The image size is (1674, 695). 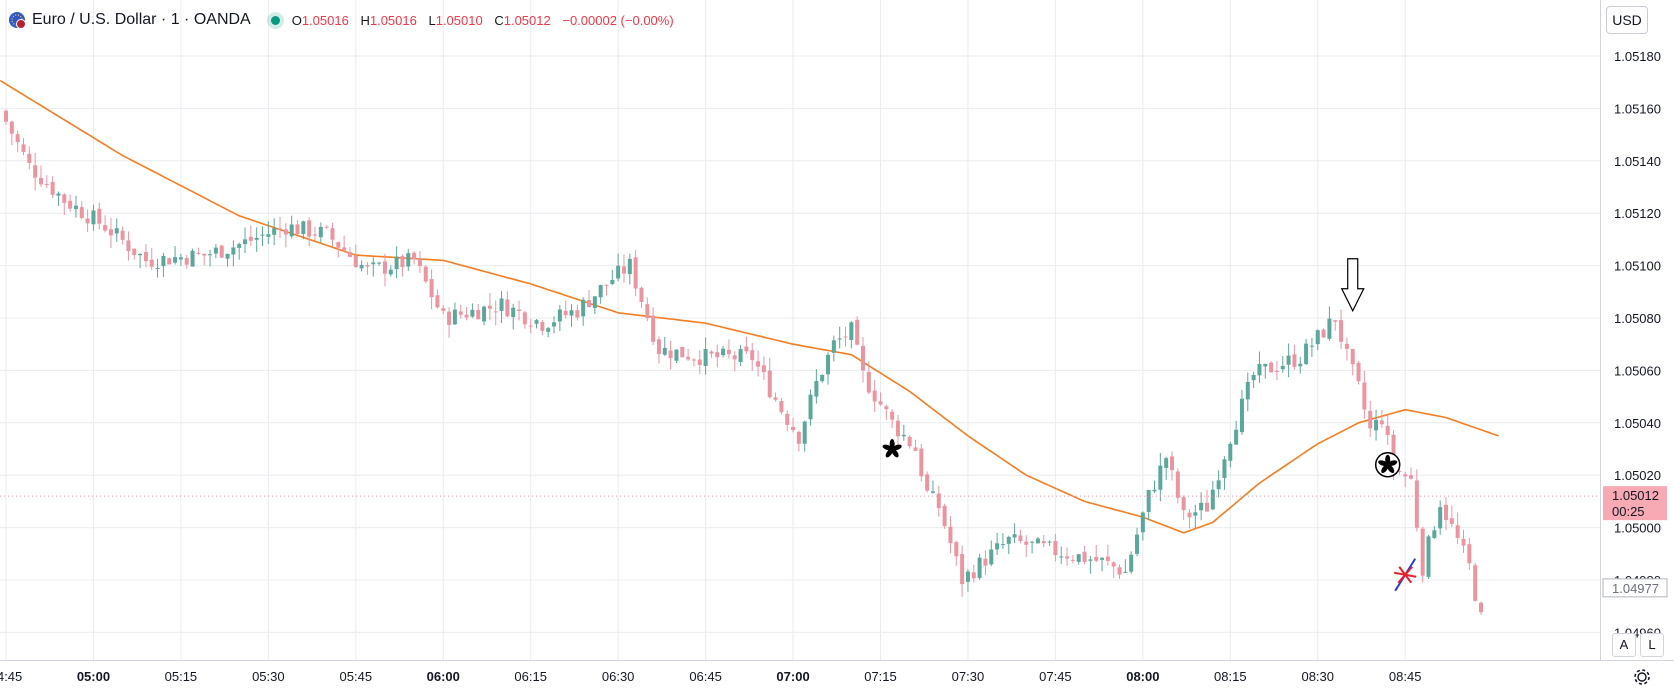 What do you see at coordinates (792, 676) in the screenshot?
I see `time-tick-label: 07:00` at bounding box center [792, 676].